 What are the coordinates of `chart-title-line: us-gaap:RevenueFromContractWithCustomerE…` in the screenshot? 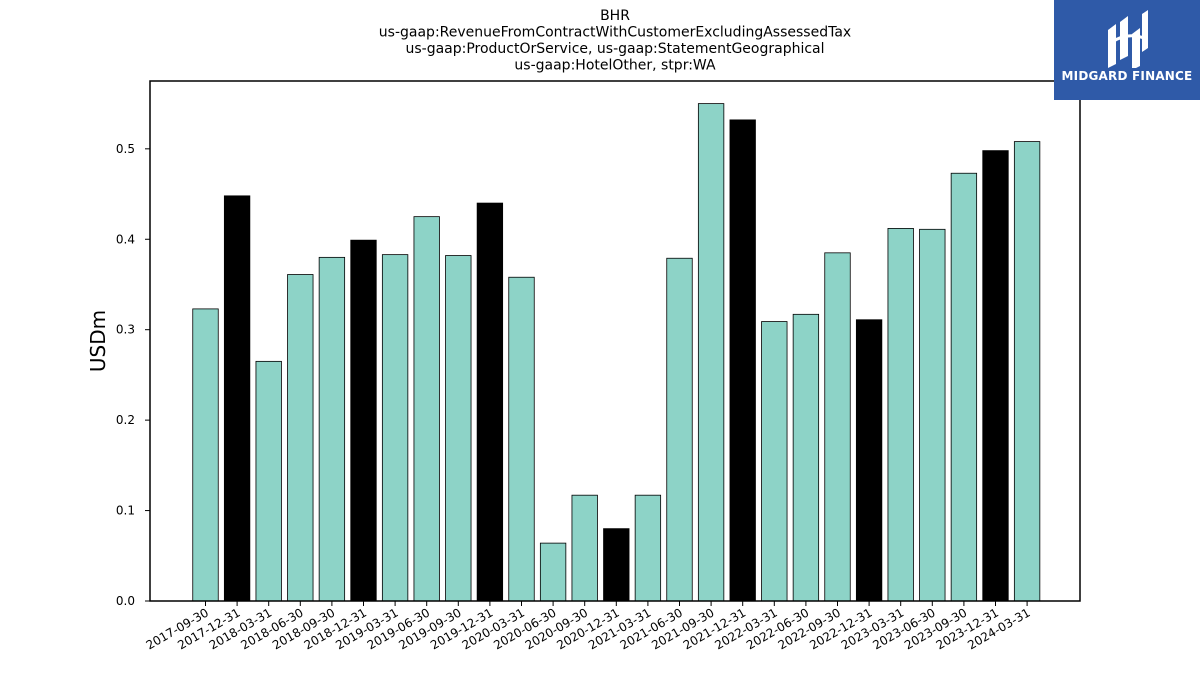 It's located at (615, 33).